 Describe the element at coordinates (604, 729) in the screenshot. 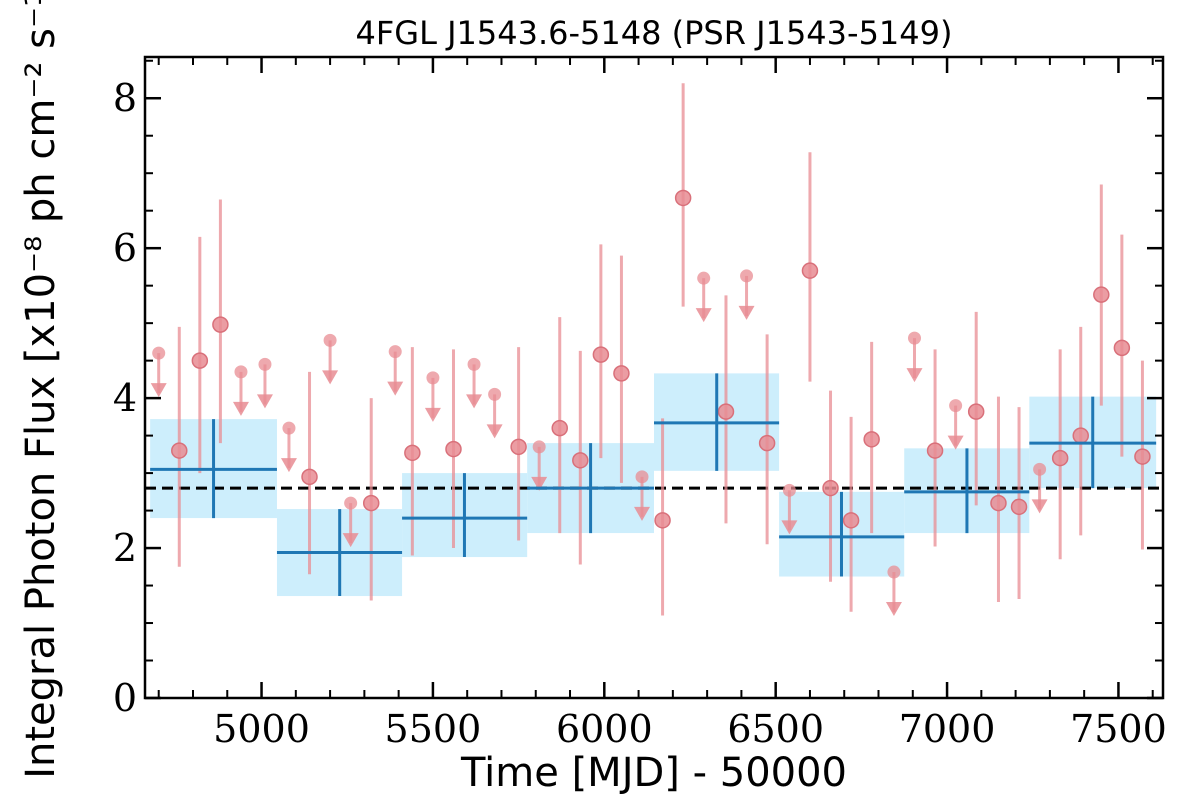

I see `x-tick-label: 6000` at that location.